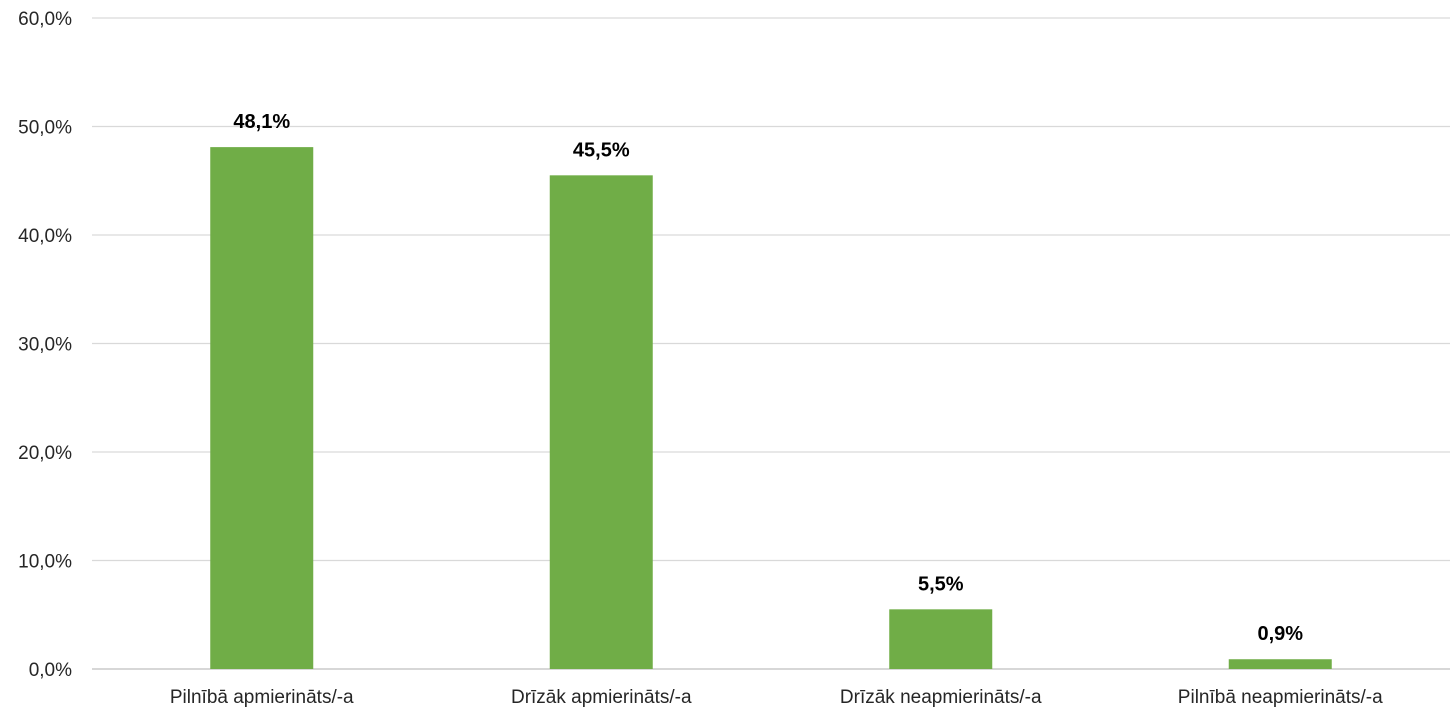  I want to click on data-label: 5,5%, so click(941, 584).